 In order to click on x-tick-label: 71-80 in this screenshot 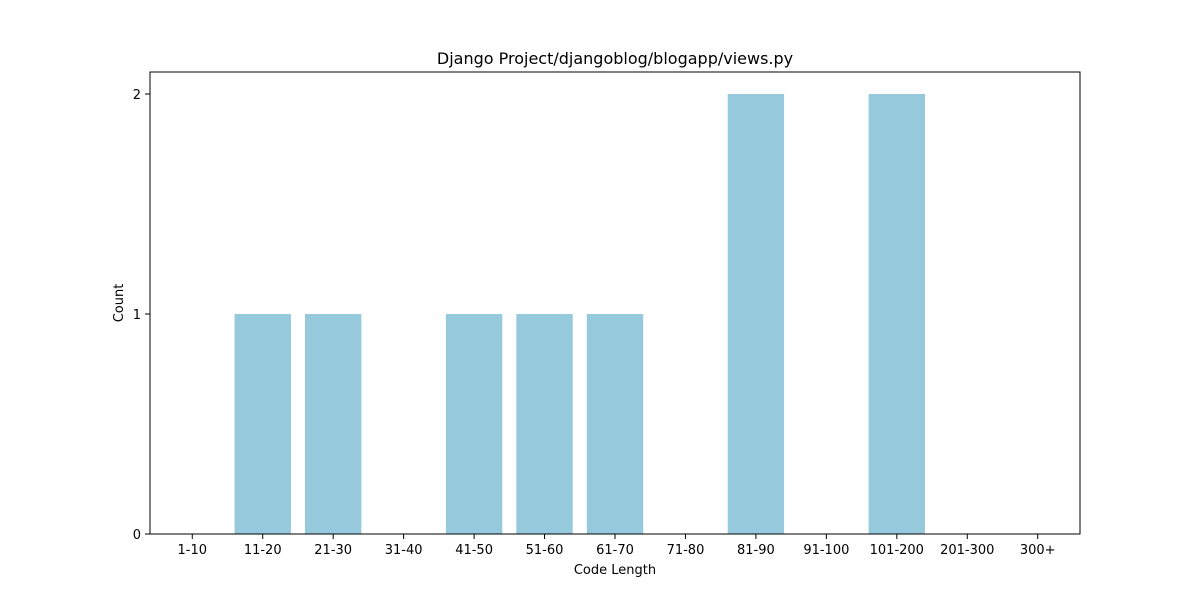, I will do `click(686, 550)`.